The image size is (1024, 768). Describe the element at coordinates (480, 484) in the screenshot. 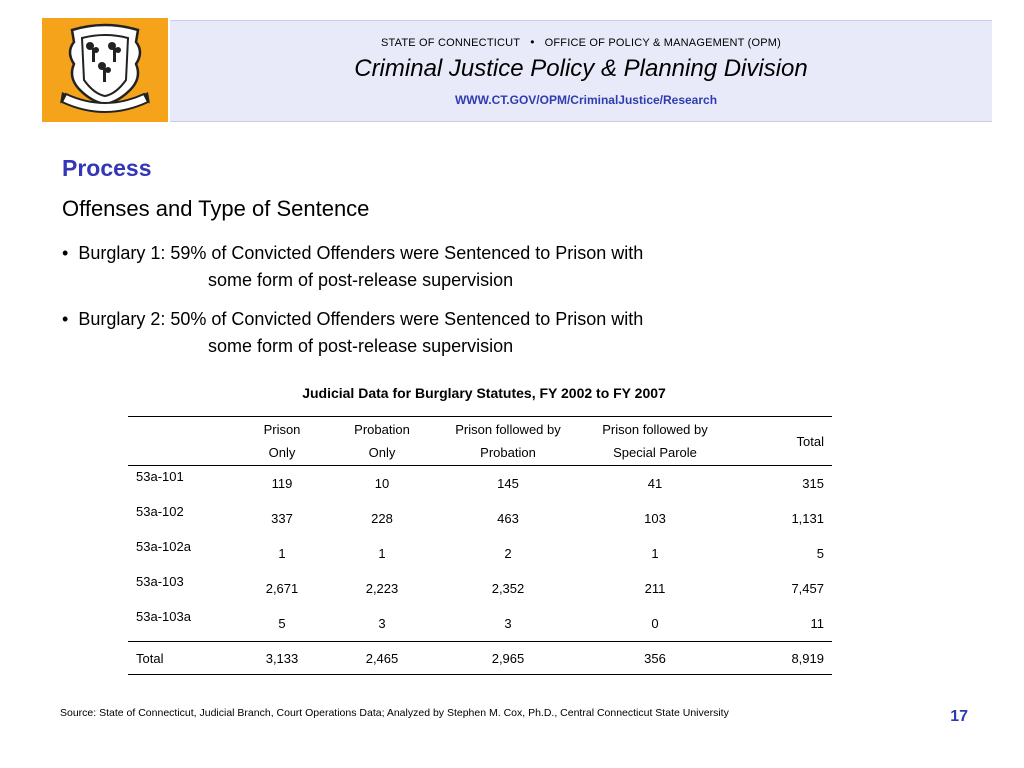

I see `table-row: 53a-101 119 10 145 41 315` at that location.